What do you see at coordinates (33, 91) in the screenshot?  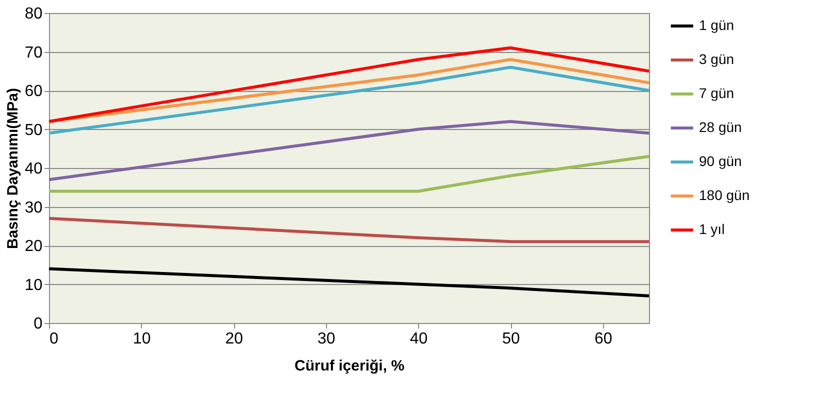 I see `y-tick-label: 60` at bounding box center [33, 91].